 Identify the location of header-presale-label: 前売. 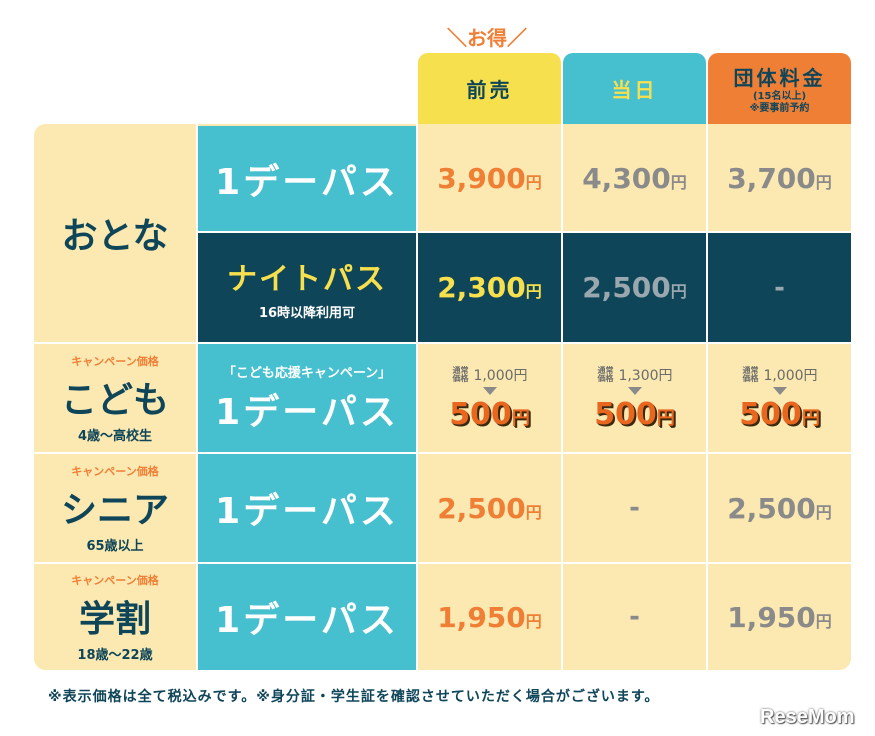
(489, 90).